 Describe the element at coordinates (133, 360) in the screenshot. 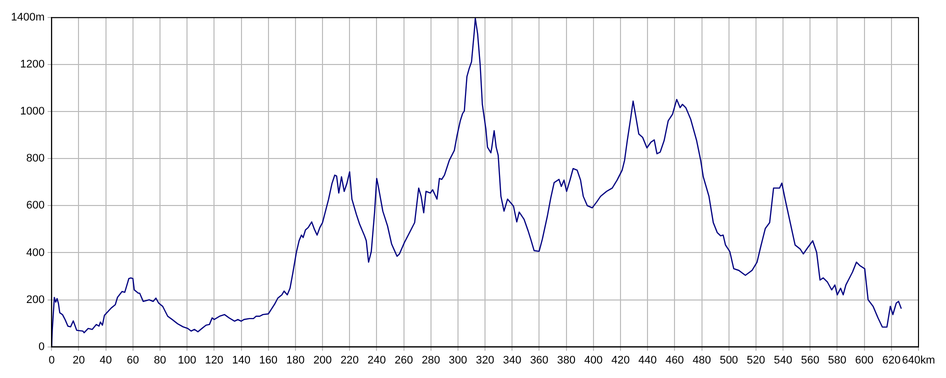

I see `x-tick-label: 60` at that location.